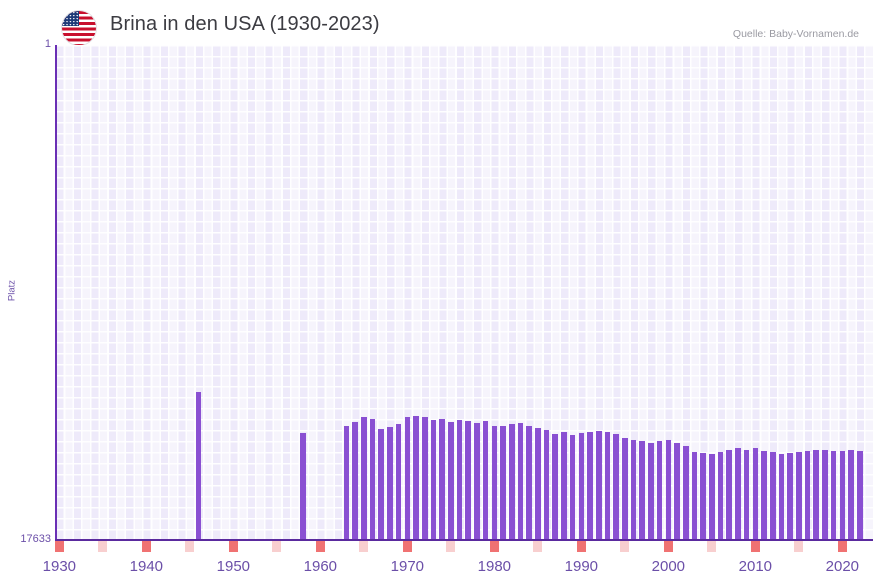  Describe the element at coordinates (816, 495) in the screenshot. I see `bar-2017` at that location.